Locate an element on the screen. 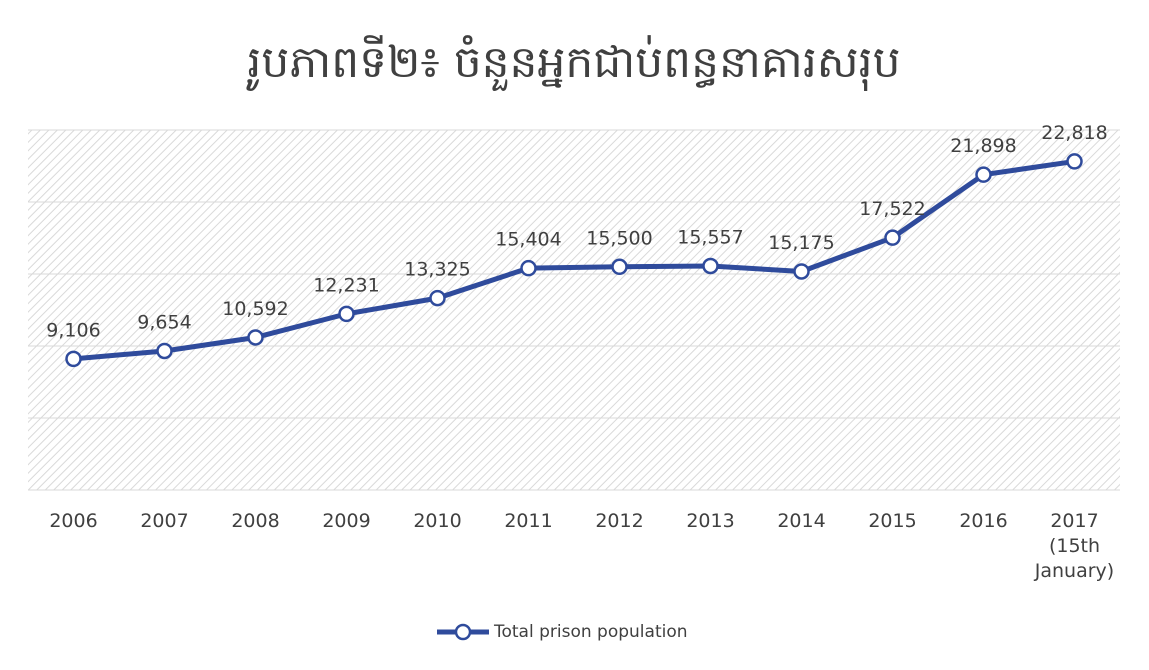 The width and height of the screenshot is (1149, 670). x-tick-label: 2008 is located at coordinates (255, 521).